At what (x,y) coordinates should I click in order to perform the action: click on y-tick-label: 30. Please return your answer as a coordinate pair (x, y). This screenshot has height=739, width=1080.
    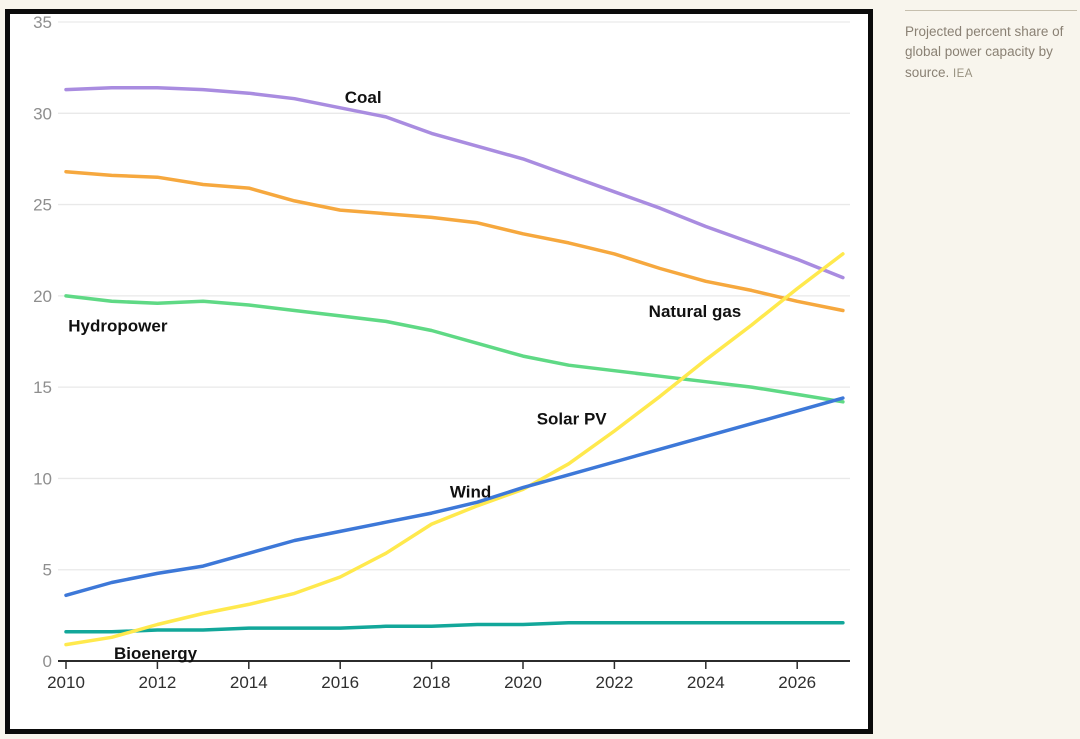
    Looking at the image, I should click on (42, 113).